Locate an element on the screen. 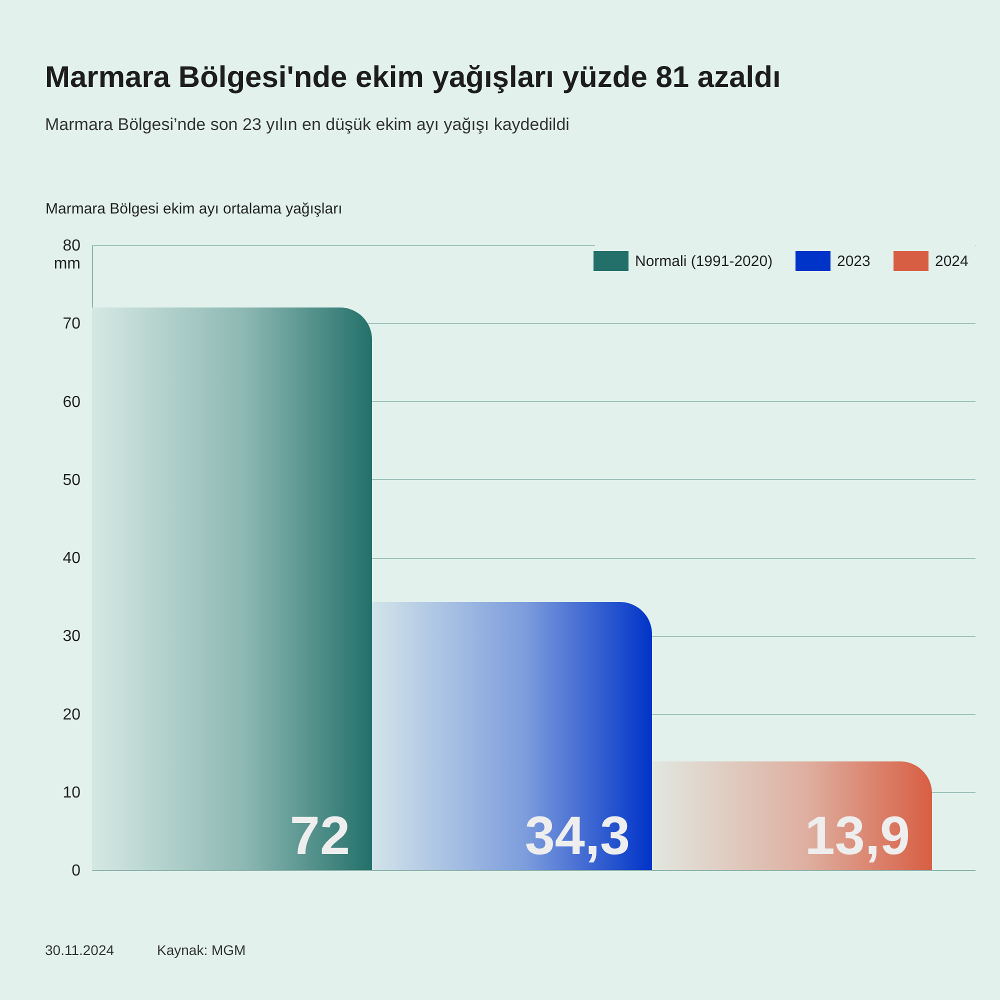 Image resolution: width=1000 pixels, height=1000 pixels. y-tick-label: 20 is located at coordinates (71, 715).